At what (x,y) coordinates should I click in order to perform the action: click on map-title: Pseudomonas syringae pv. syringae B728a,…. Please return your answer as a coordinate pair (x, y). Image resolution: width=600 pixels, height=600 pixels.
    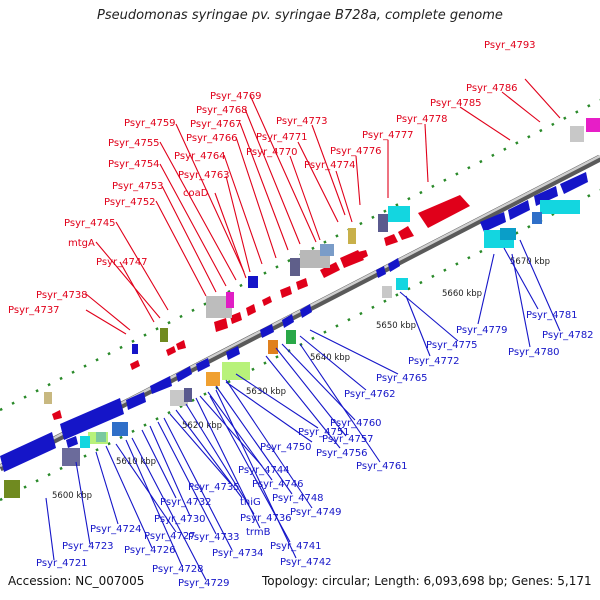
    Looking at the image, I should click on (300, 15).